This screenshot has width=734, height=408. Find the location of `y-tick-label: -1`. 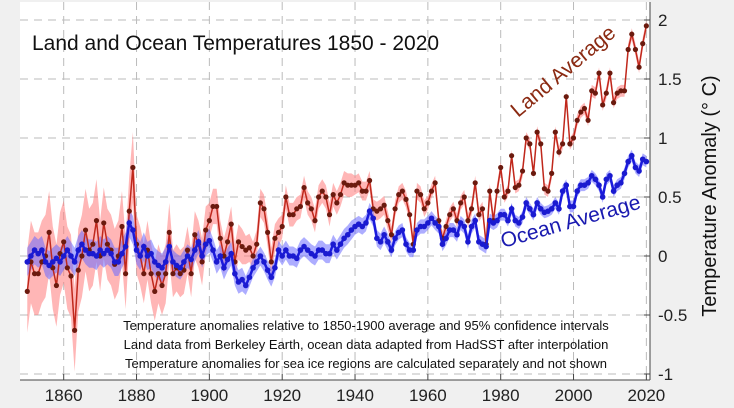

y-tick-label: -1 is located at coordinates (665, 374).